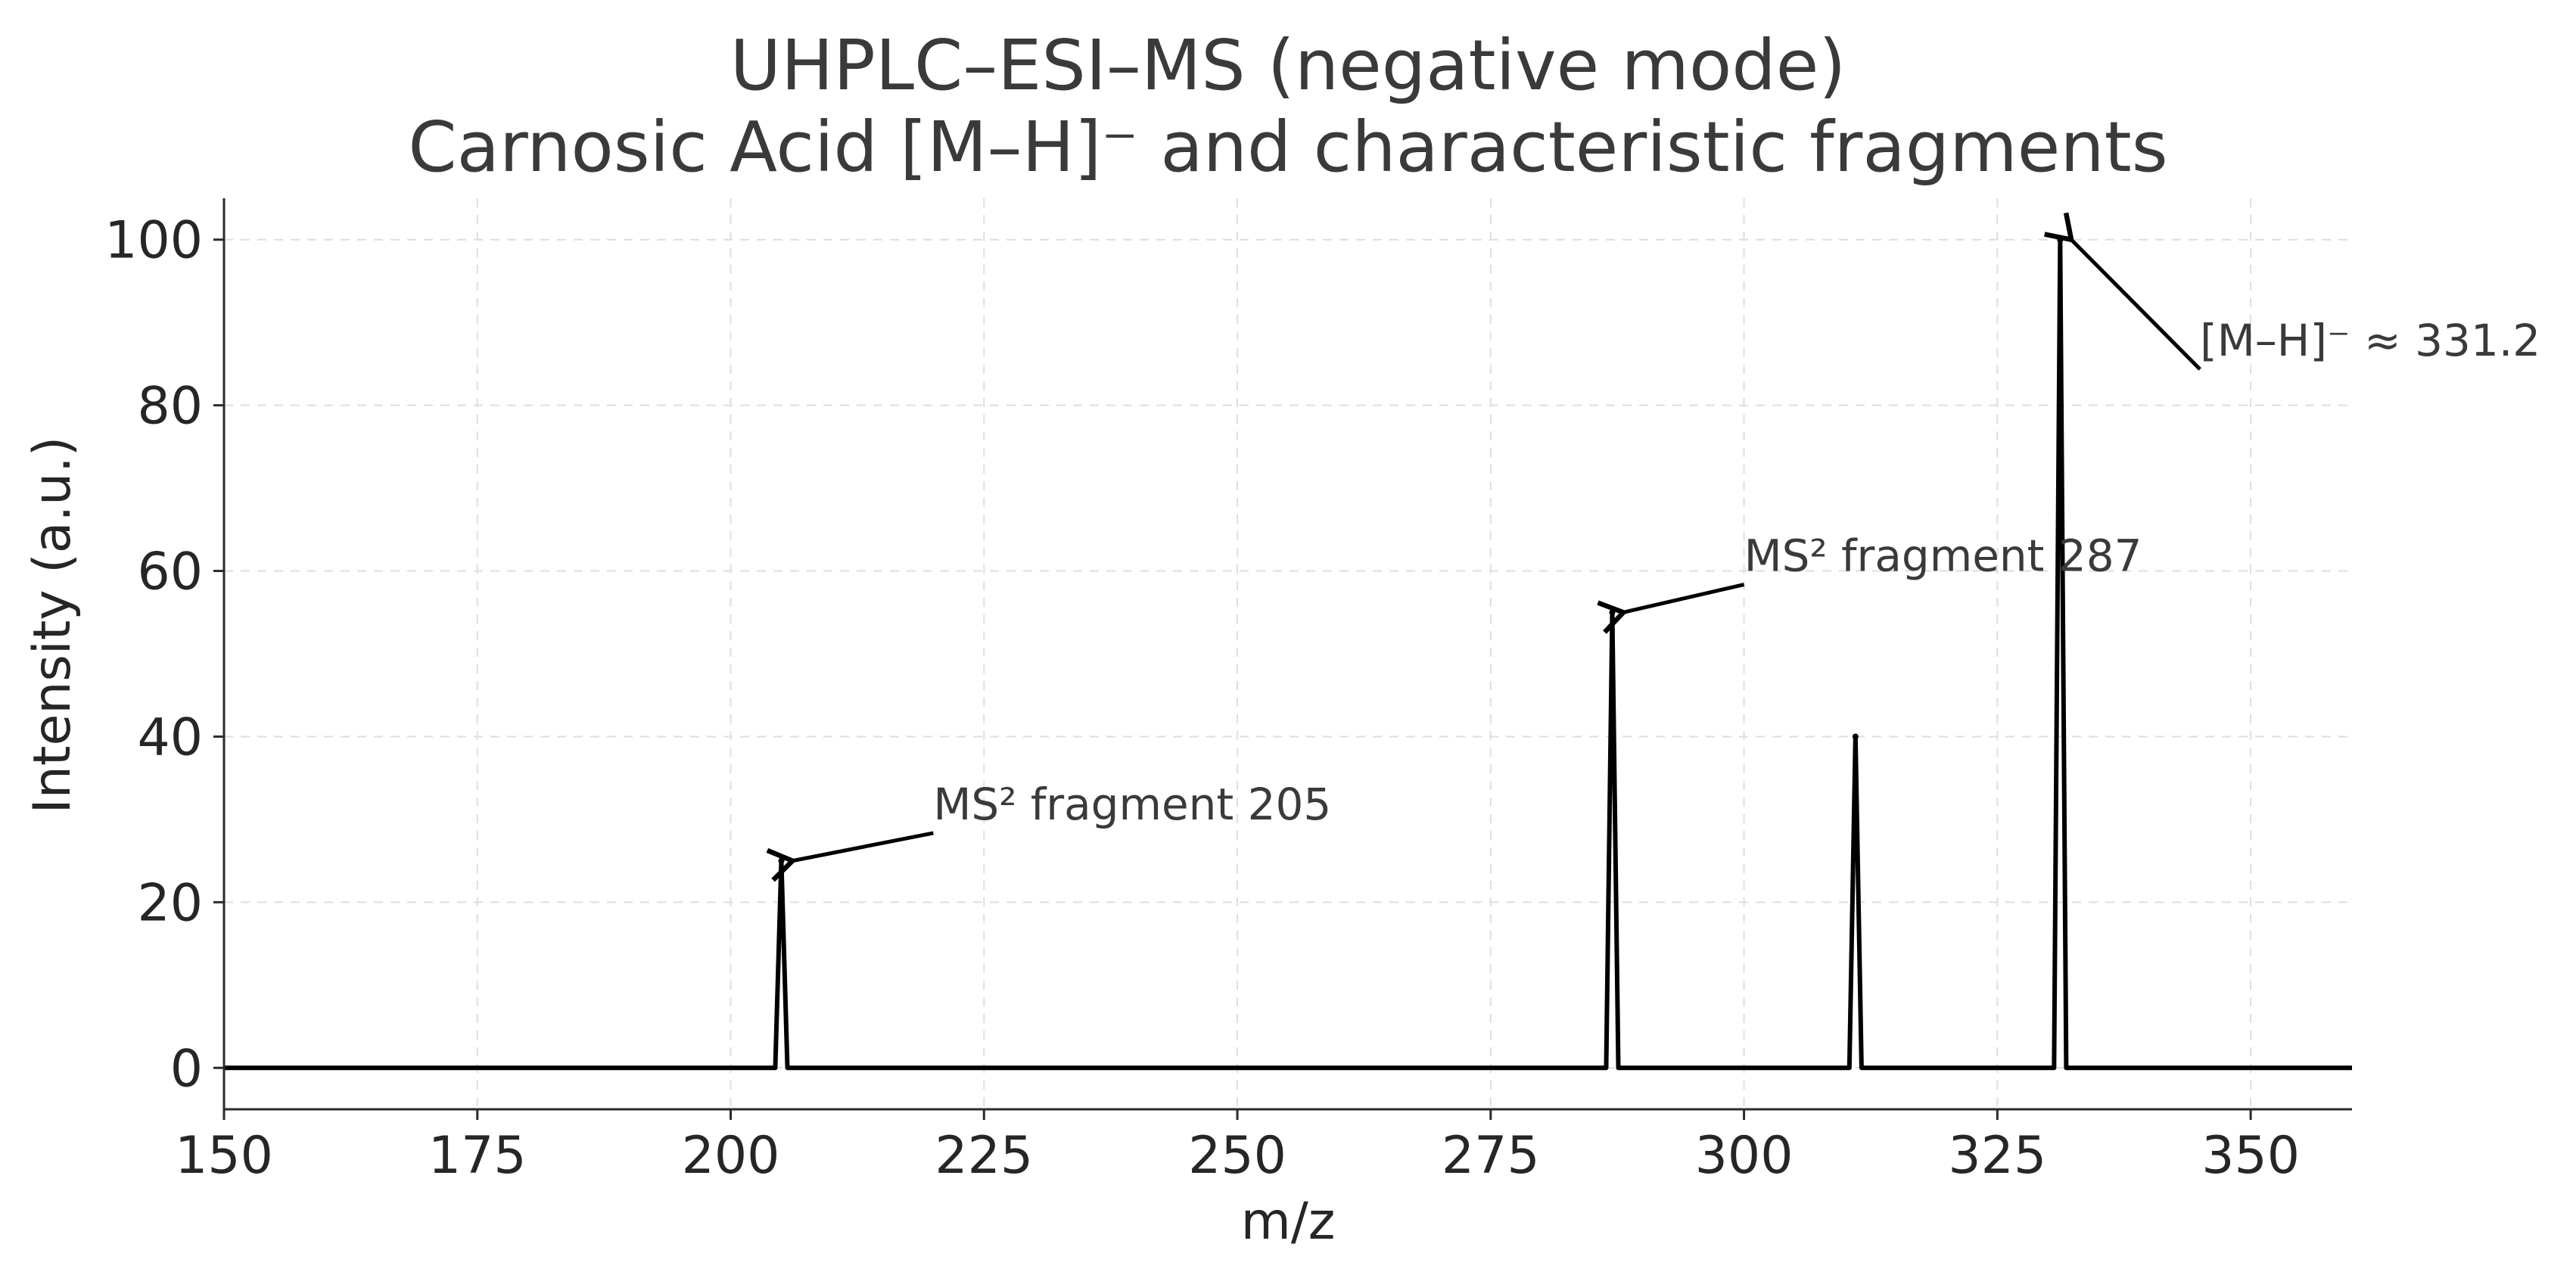 Image resolution: width=2576 pixels, height=1275 pixels. What do you see at coordinates (170, 903) in the screenshot?
I see `y-tick-label: 20` at bounding box center [170, 903].